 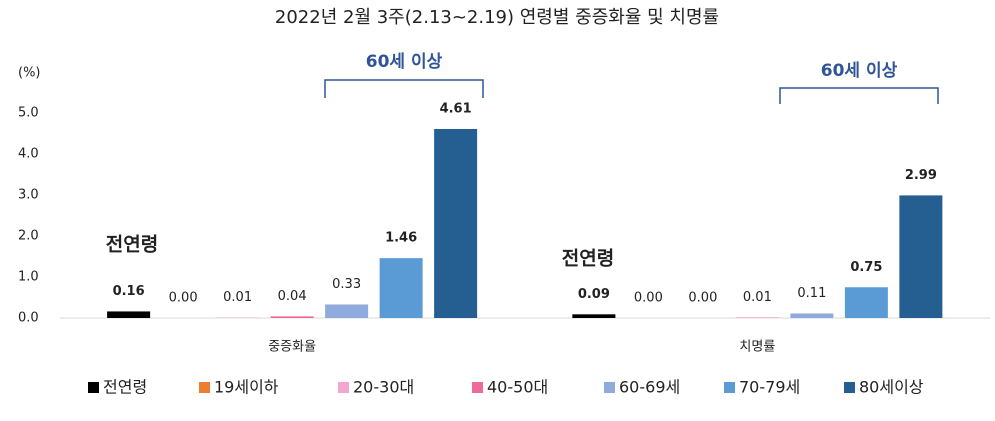 I want to click on chart-title: 2022년 2월 3주(2.13~2.19) 연령별 중증화율 및 치명률, so click(x=497, y=17).